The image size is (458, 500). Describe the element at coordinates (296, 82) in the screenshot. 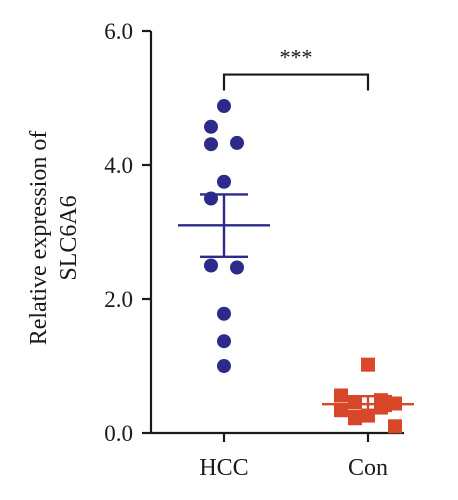

I see `significance-bracket` at that location.